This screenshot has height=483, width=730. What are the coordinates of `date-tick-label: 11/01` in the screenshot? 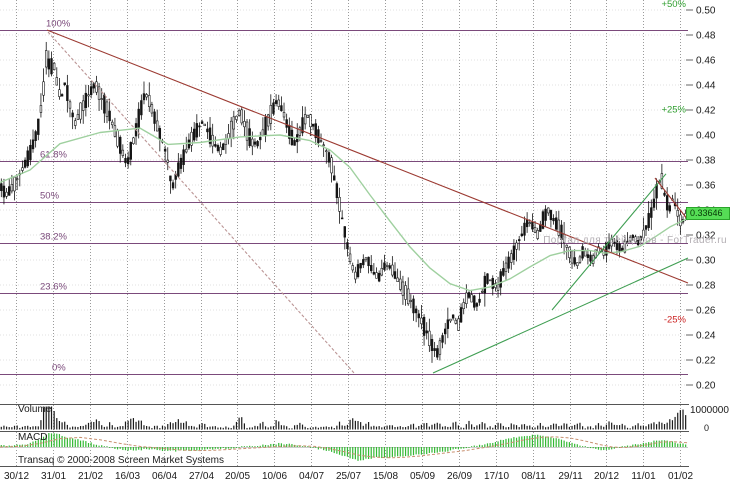 It's located at (643, 476).